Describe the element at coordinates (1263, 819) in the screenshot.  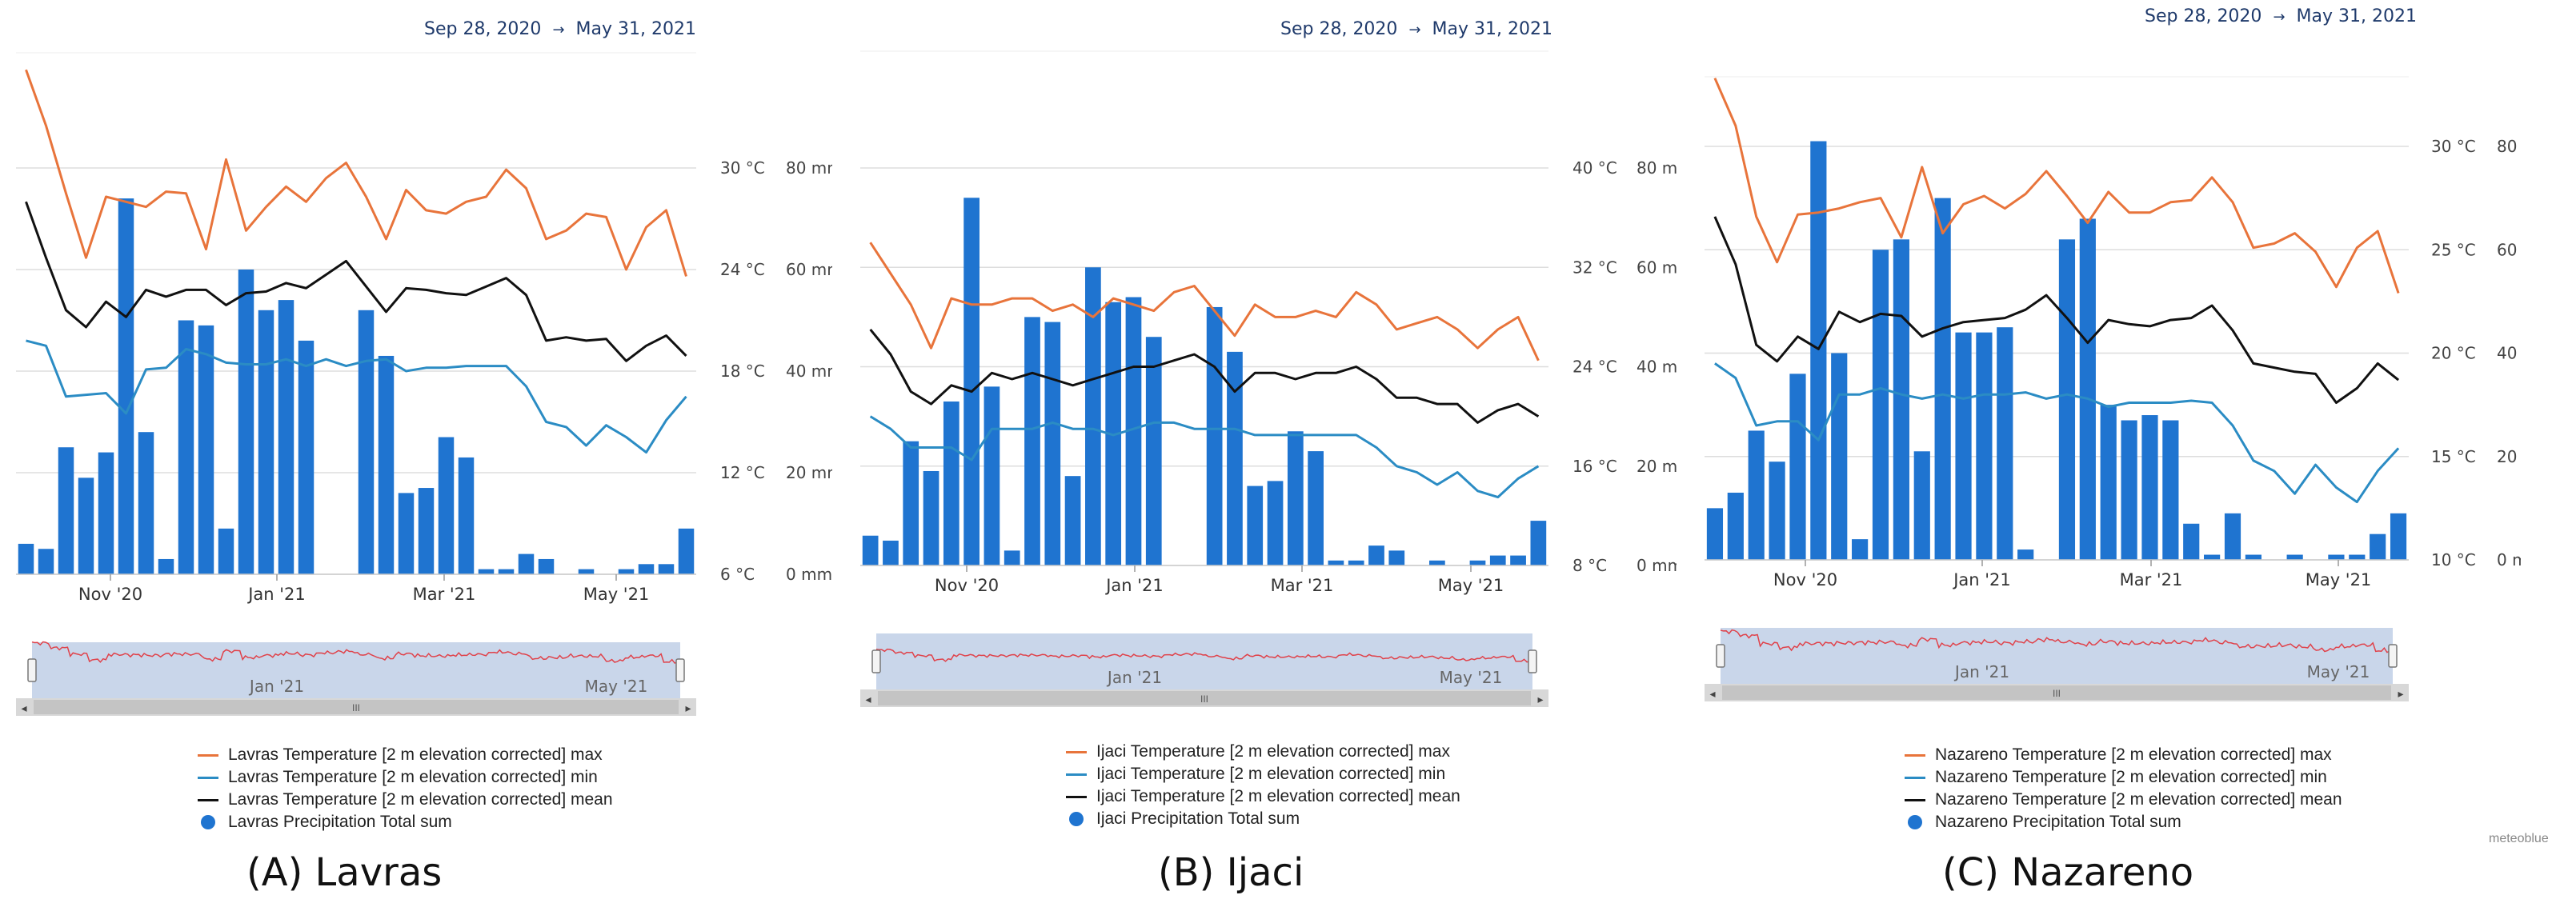
I see `legend-item: Ijaci Precipitation Total sum` at that location.